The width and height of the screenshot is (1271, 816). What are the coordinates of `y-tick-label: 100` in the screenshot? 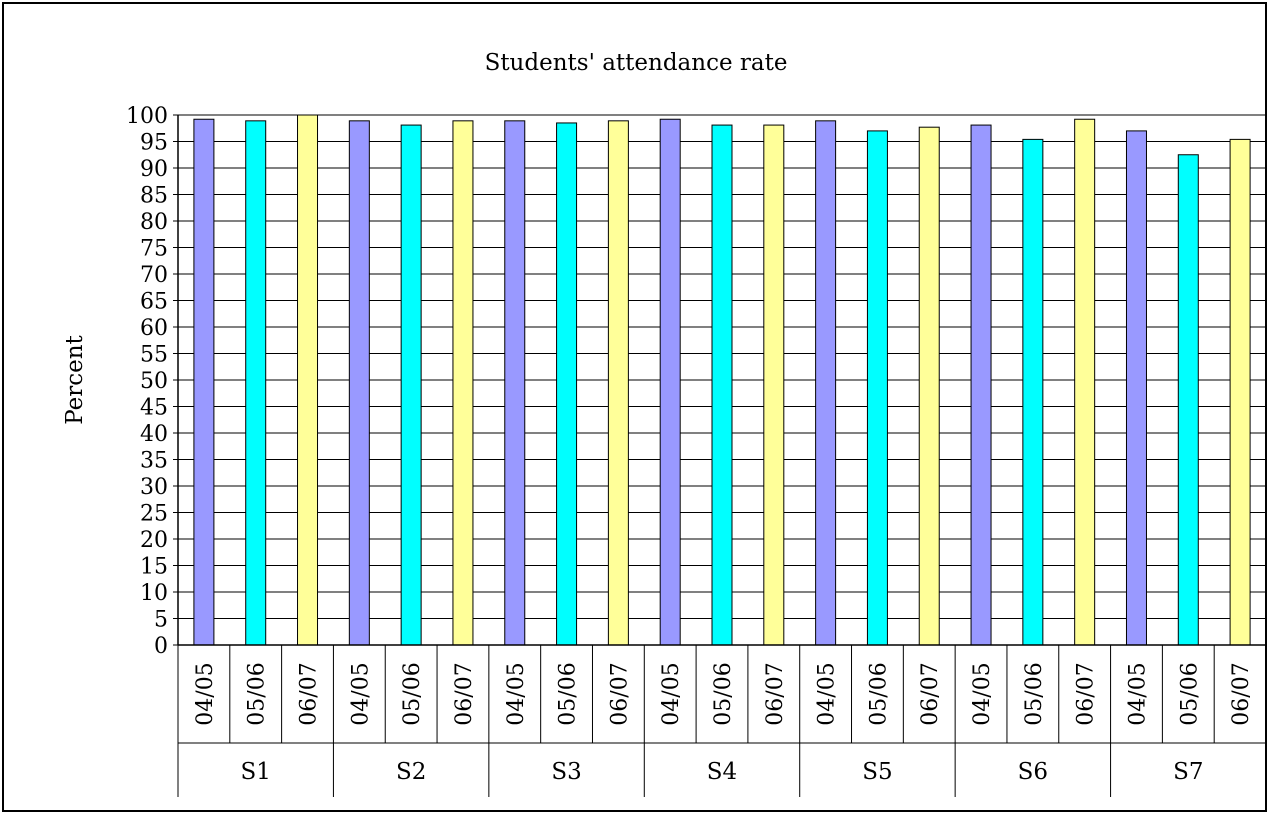 It's located at (147, 116).